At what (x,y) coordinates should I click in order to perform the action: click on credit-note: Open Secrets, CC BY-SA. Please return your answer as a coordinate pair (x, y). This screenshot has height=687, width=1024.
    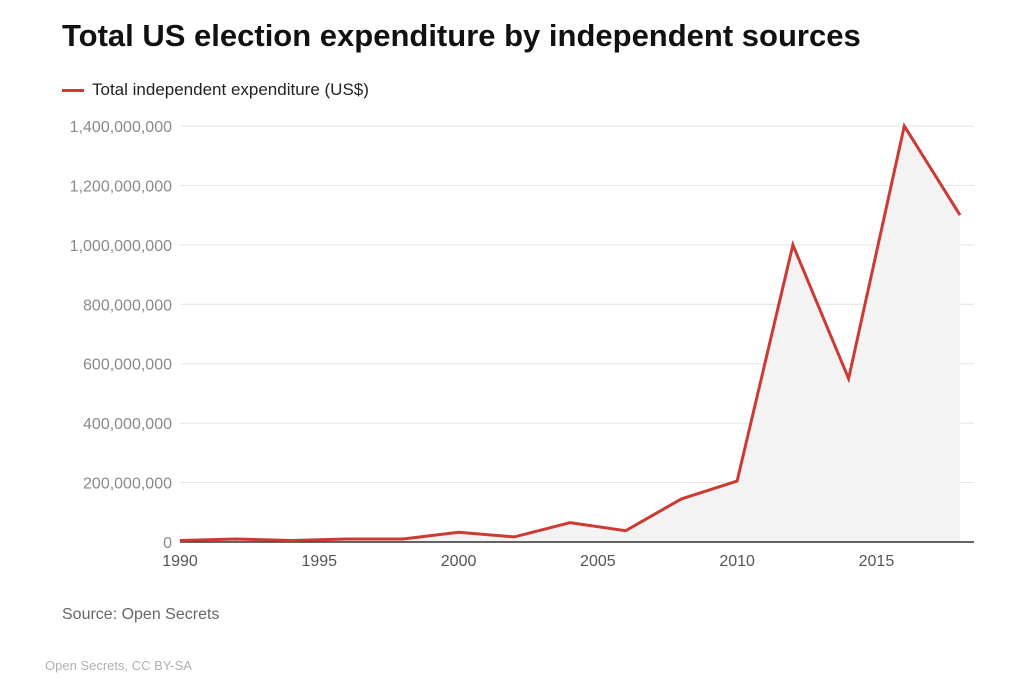
    Looking at the image, I should click on (118, 665).